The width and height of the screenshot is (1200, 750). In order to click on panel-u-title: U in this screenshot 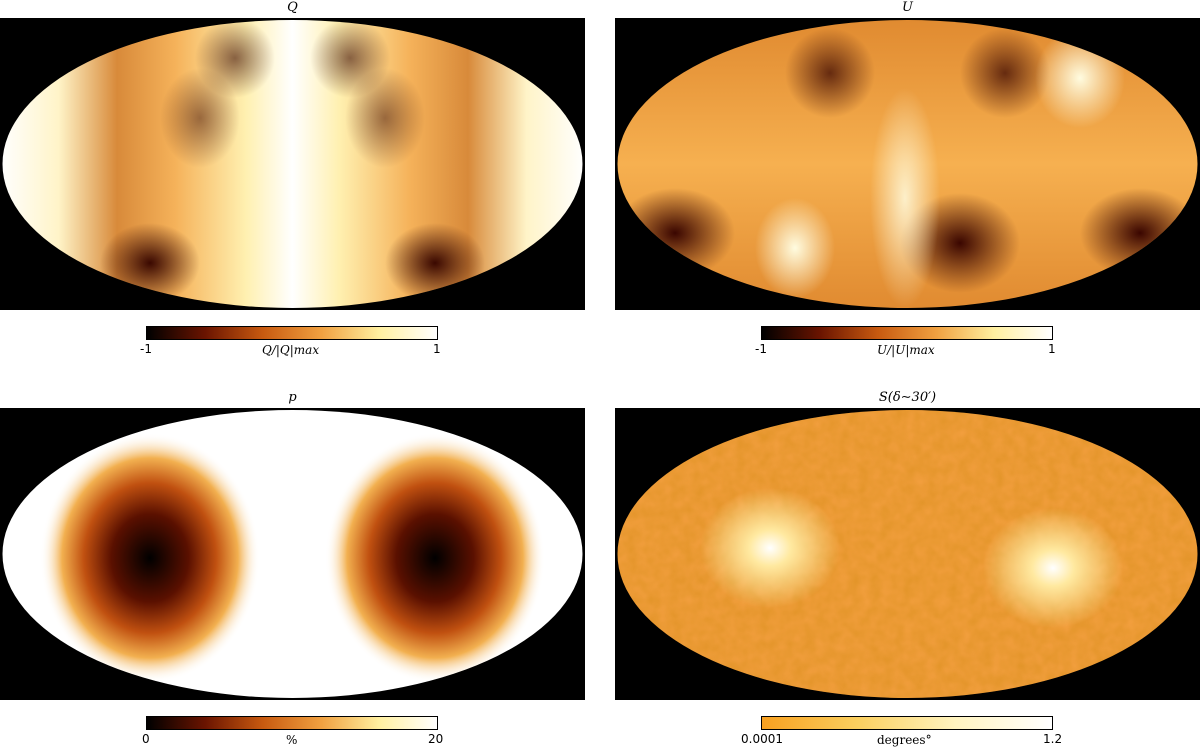, I will do `click(907, 7)`.